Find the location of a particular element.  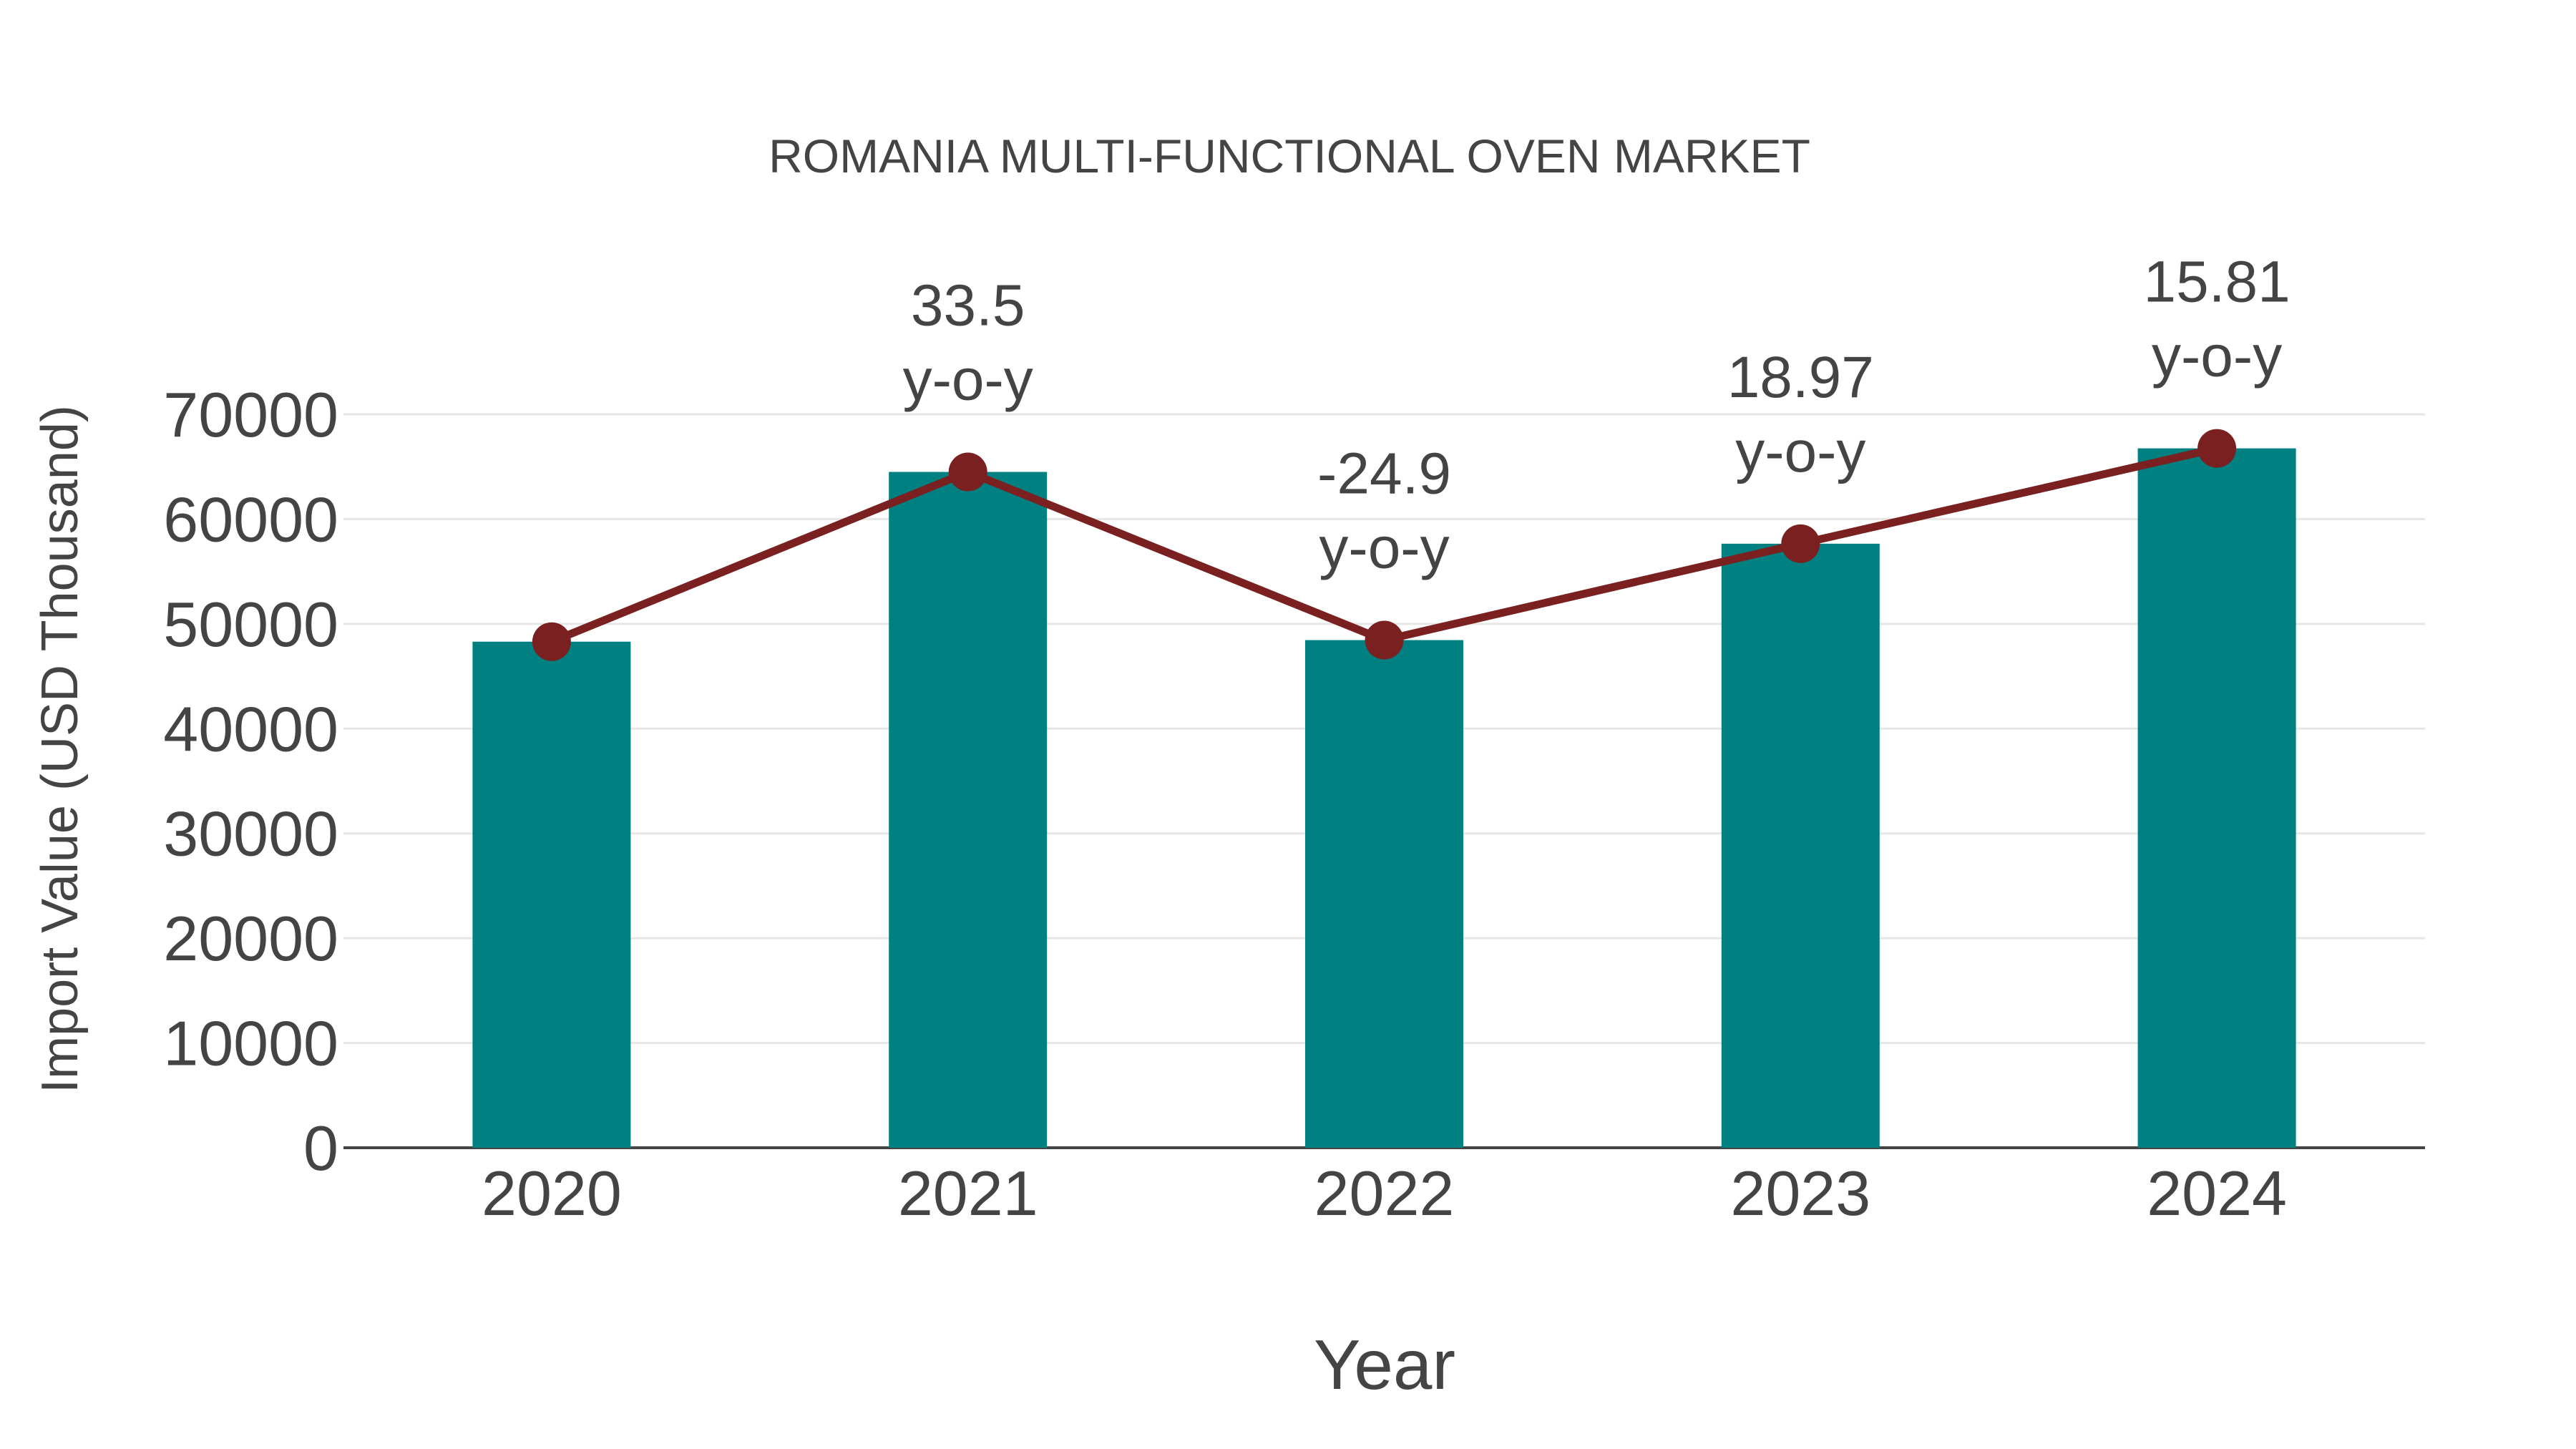

x-axis-ticks: 2020 2021 2022 2023 2024 is located at coordinates (1384, 1193).